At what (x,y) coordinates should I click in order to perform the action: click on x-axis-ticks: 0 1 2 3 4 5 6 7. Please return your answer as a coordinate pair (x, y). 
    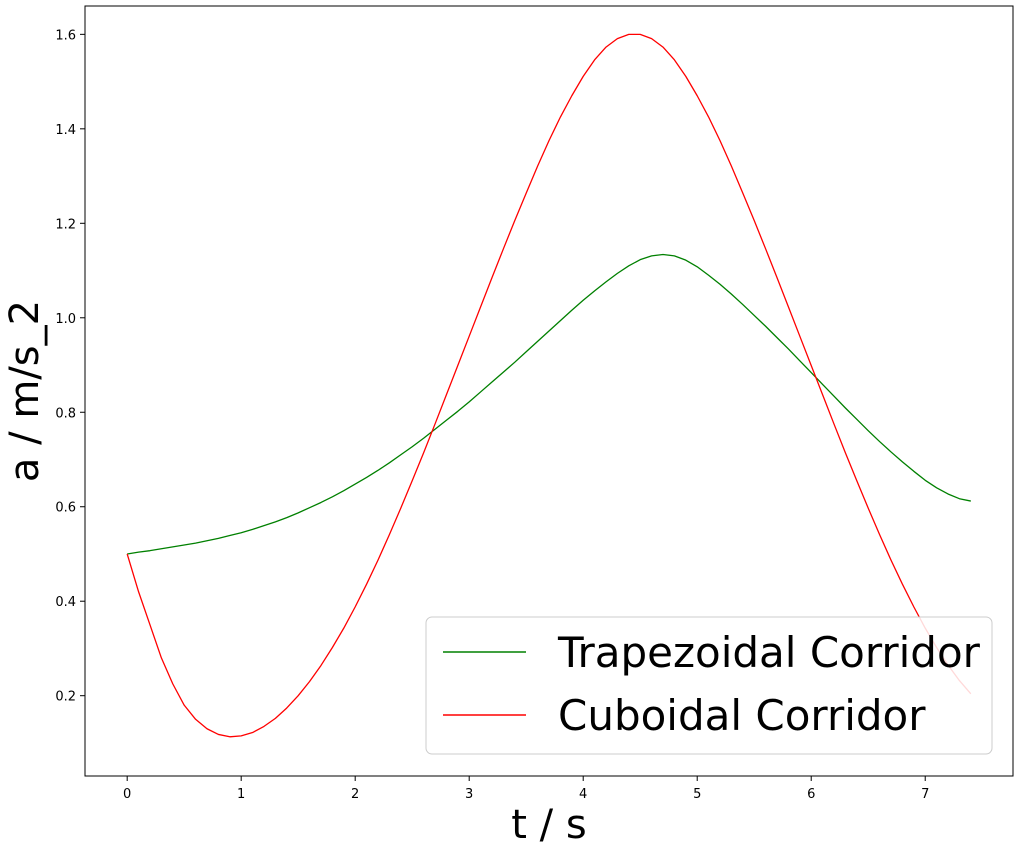
    Looking at the image, I should click on (526, 789).